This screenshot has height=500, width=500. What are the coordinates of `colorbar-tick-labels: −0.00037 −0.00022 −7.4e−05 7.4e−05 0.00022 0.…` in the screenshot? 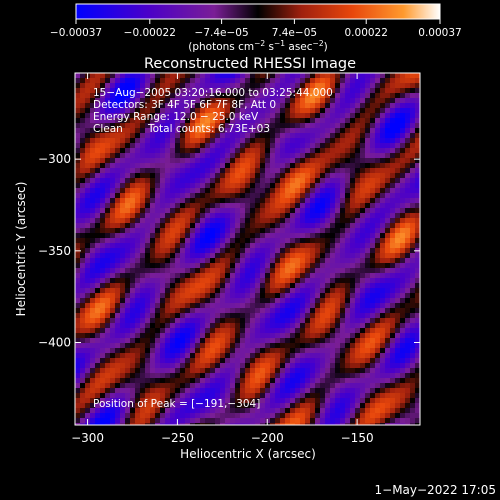 It's located at (256, 33).